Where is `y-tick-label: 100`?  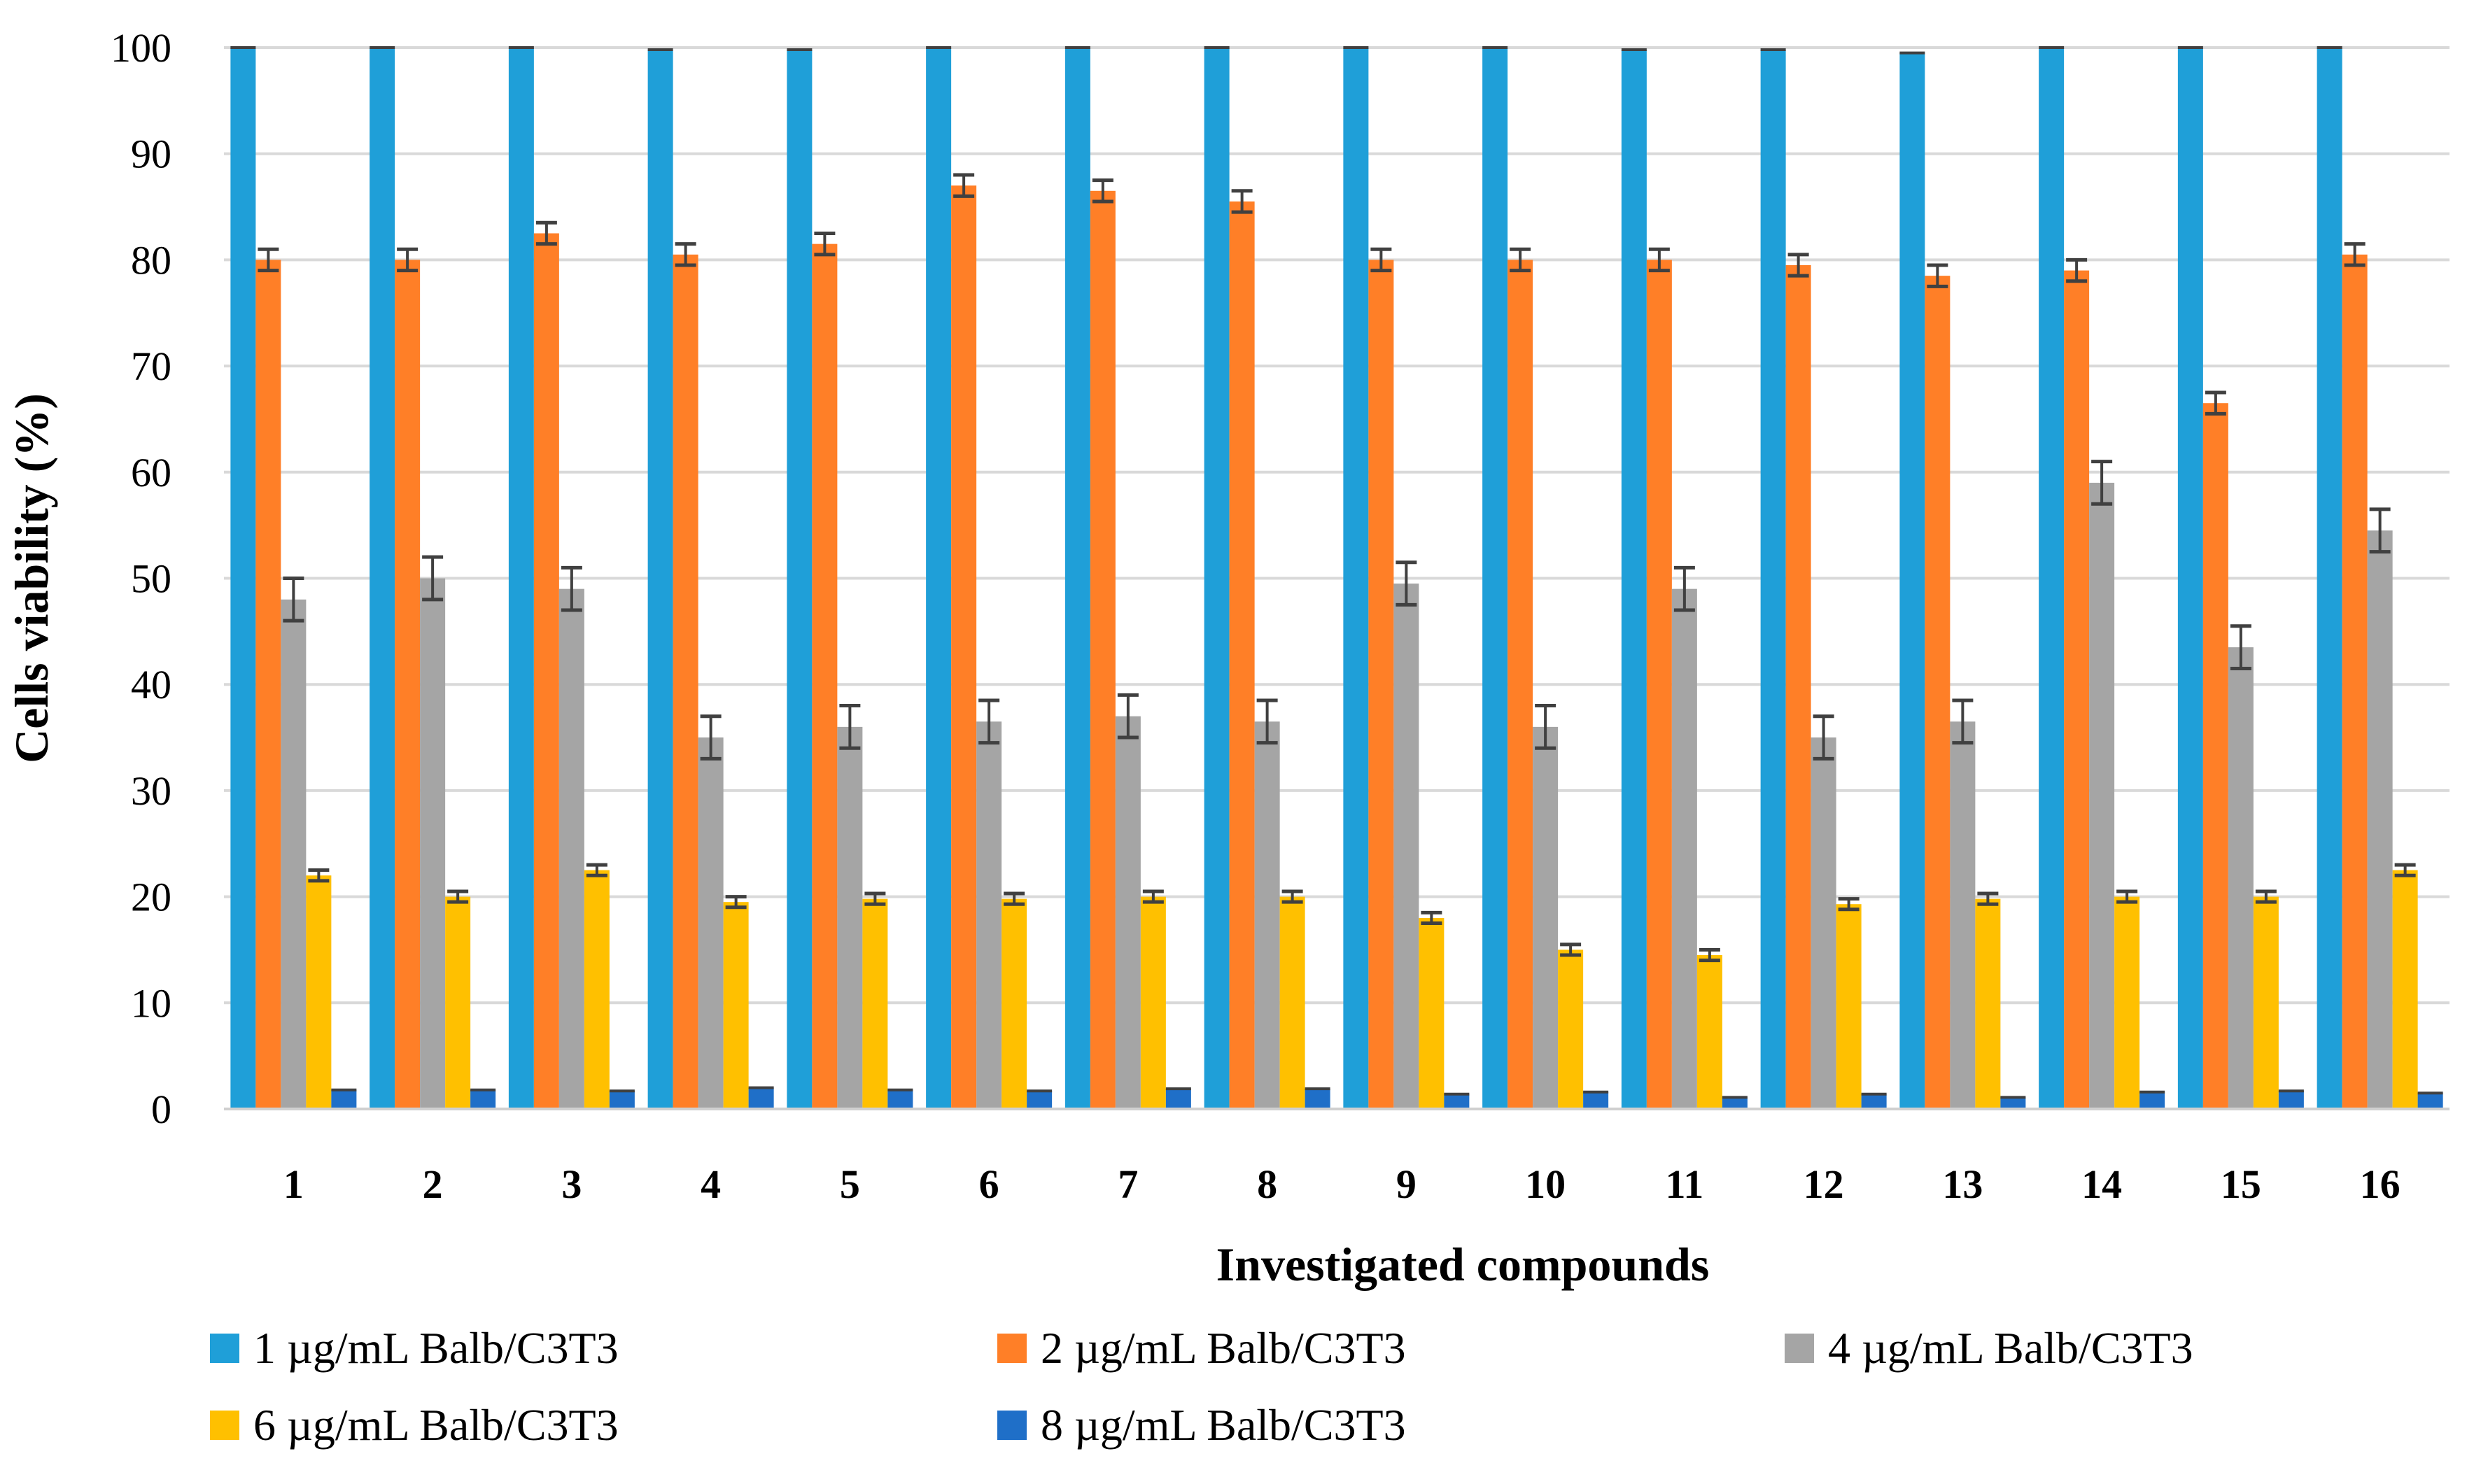 y-tick-label: 100 is located at coordinates (141, 48).